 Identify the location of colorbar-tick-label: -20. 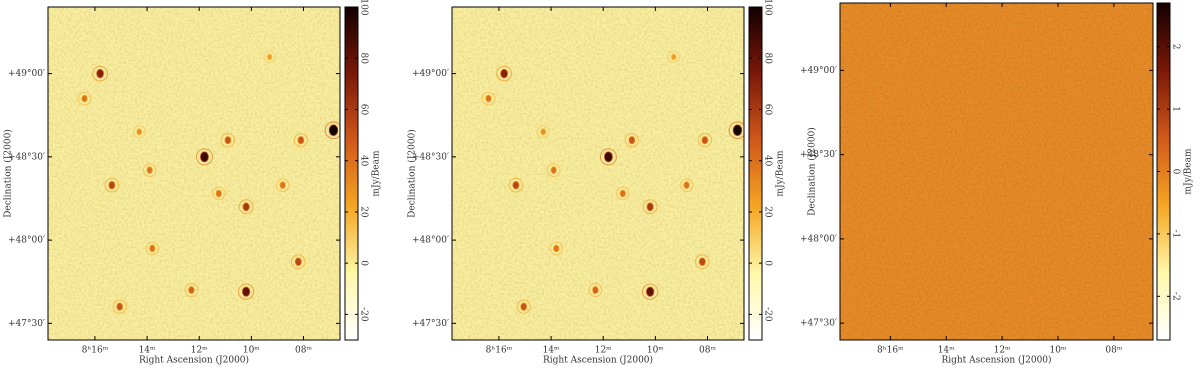
(768, 314).